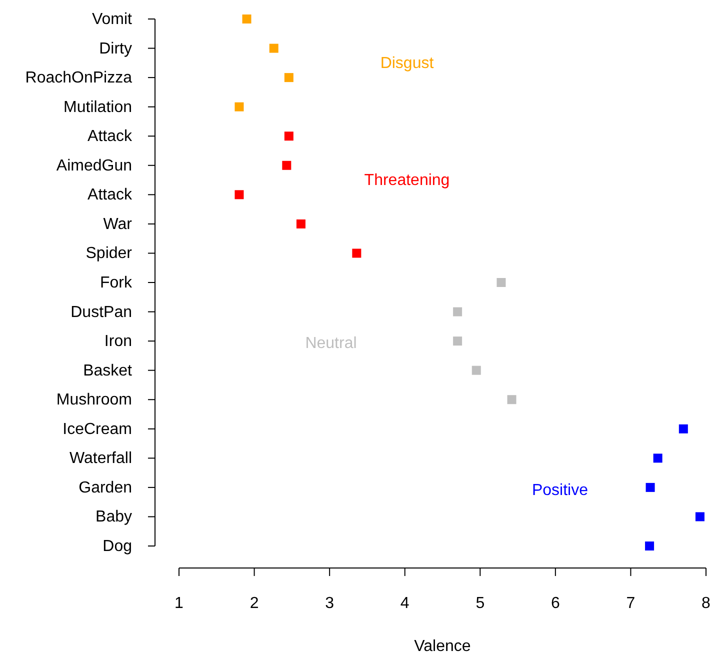  What do you see at coordinates (706, 603) in the screenshot?
I see `x-tick-label: 8` at bounding box center [706, 603].